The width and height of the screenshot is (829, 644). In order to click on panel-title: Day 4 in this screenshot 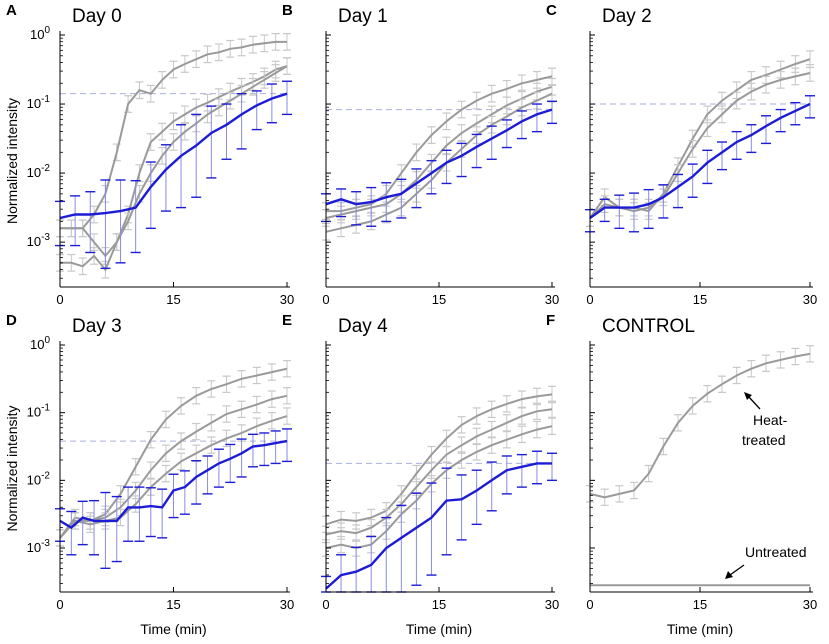, I will do `click(363, 326)`.